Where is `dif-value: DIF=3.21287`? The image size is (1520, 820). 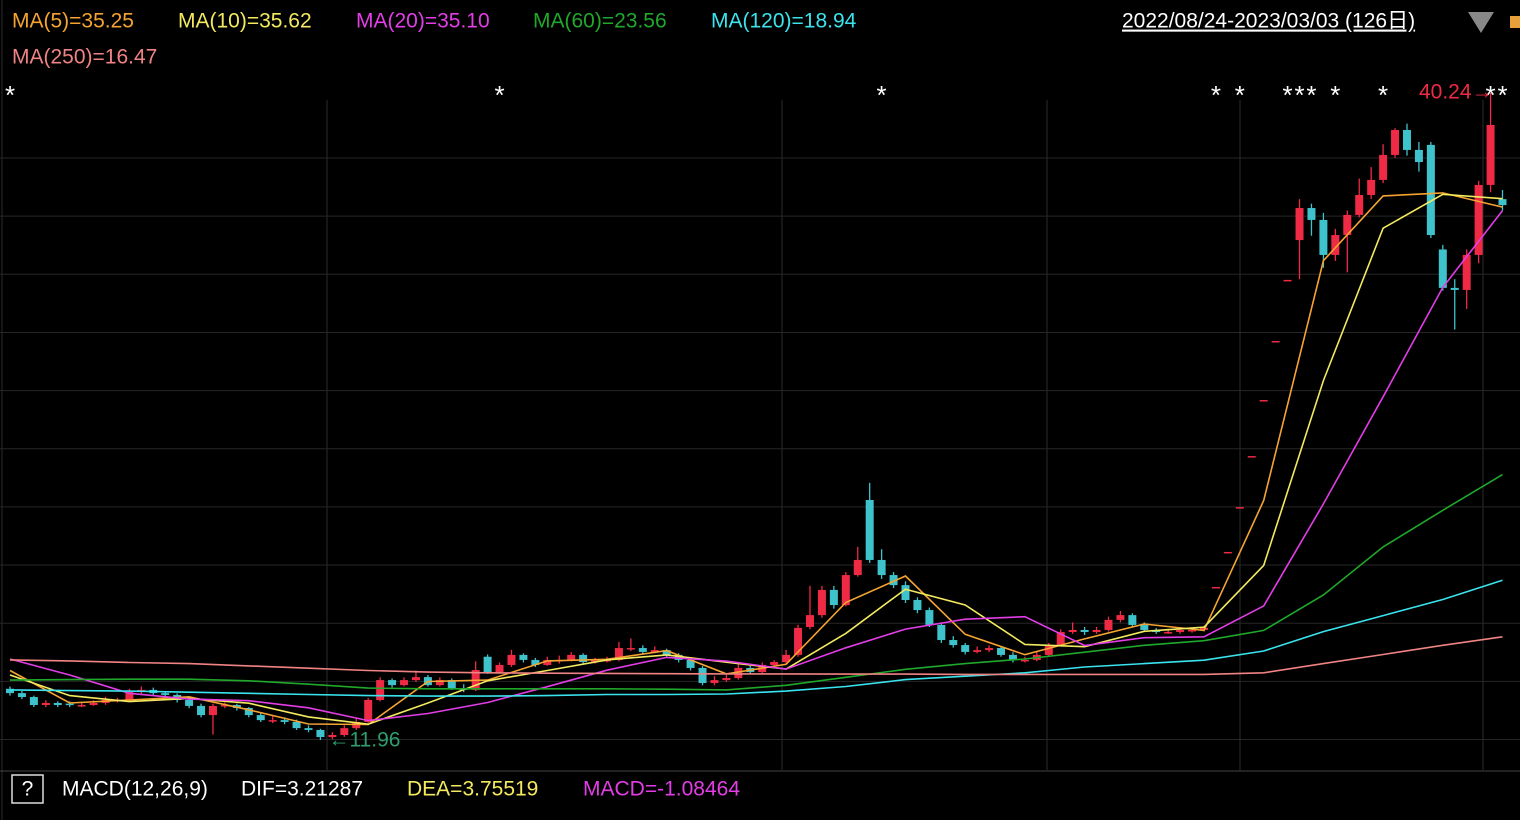
dif-value: DIF=3.21287 is located at coordinates (302, 789).